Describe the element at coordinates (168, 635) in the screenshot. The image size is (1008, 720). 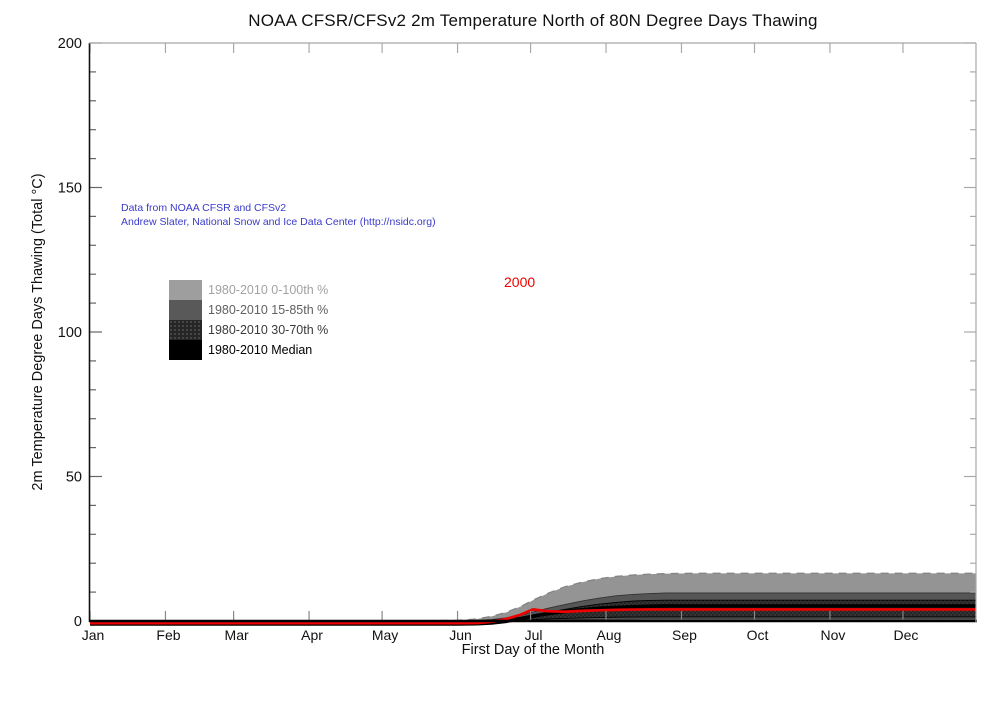
I see `x-tick-label: Feb` at that location.